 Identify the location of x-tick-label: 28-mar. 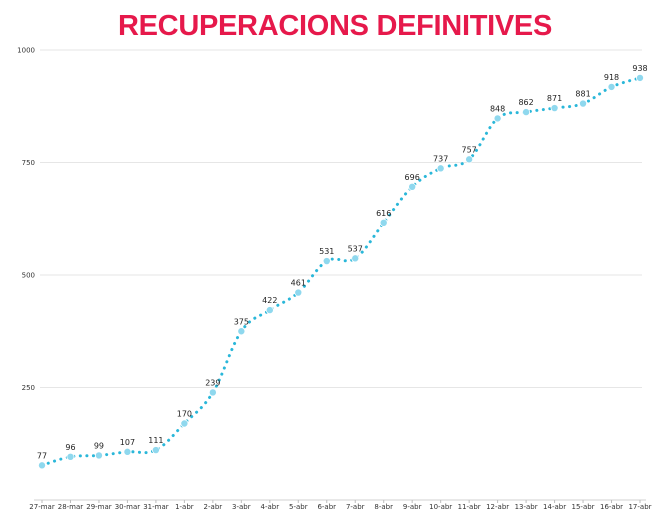
(71, 507).